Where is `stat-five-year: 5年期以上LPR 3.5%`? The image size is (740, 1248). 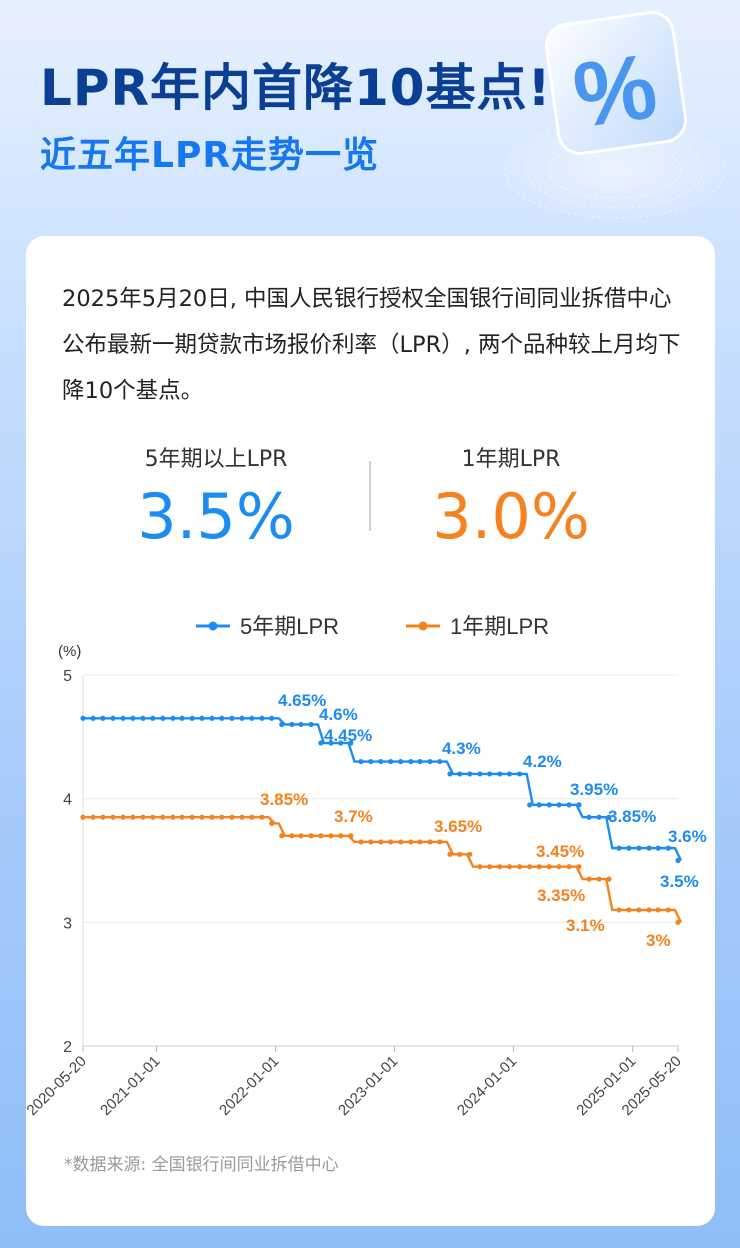 stat-five-year: 5年期以上LPR 3.5% is located at coordinates (216, 497).